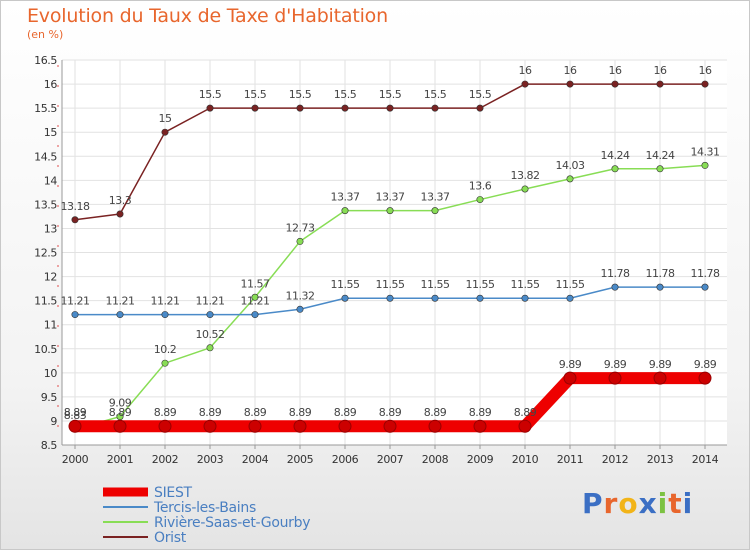  What do you see at coordinates (232, 523) in the screenshot?
I see `legend-label: Rivière-Saas-et-Gourby` at bounding box center [232, 523].